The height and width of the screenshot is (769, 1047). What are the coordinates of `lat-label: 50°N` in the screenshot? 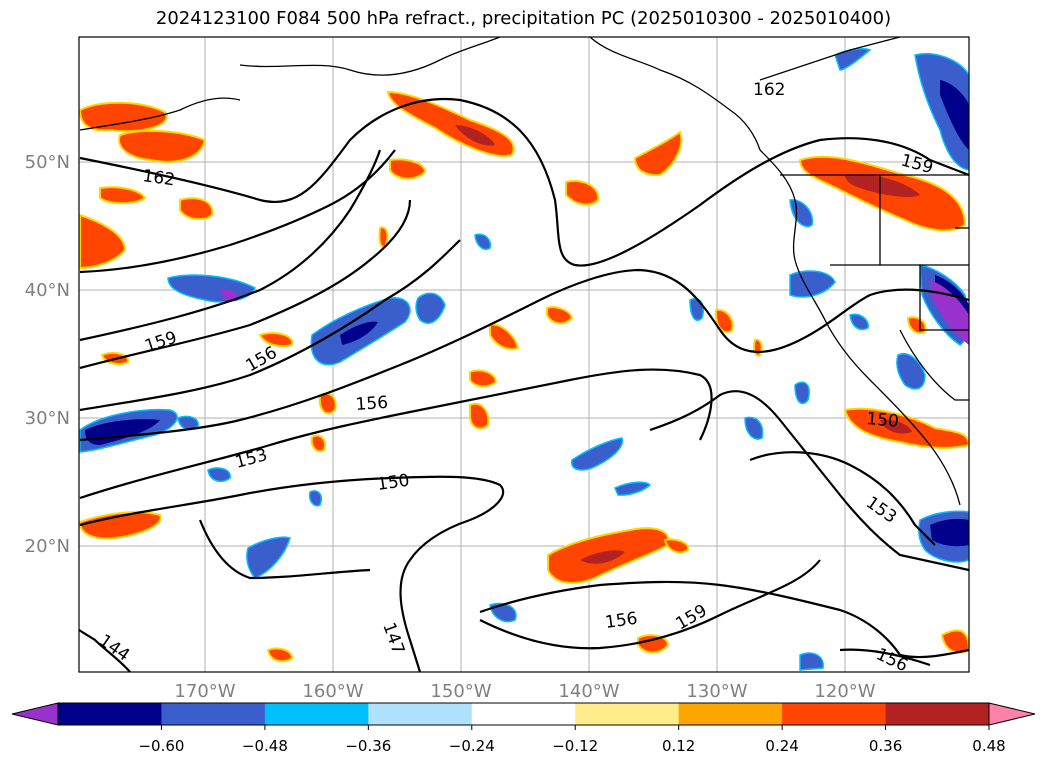 It's located at (47, 162).